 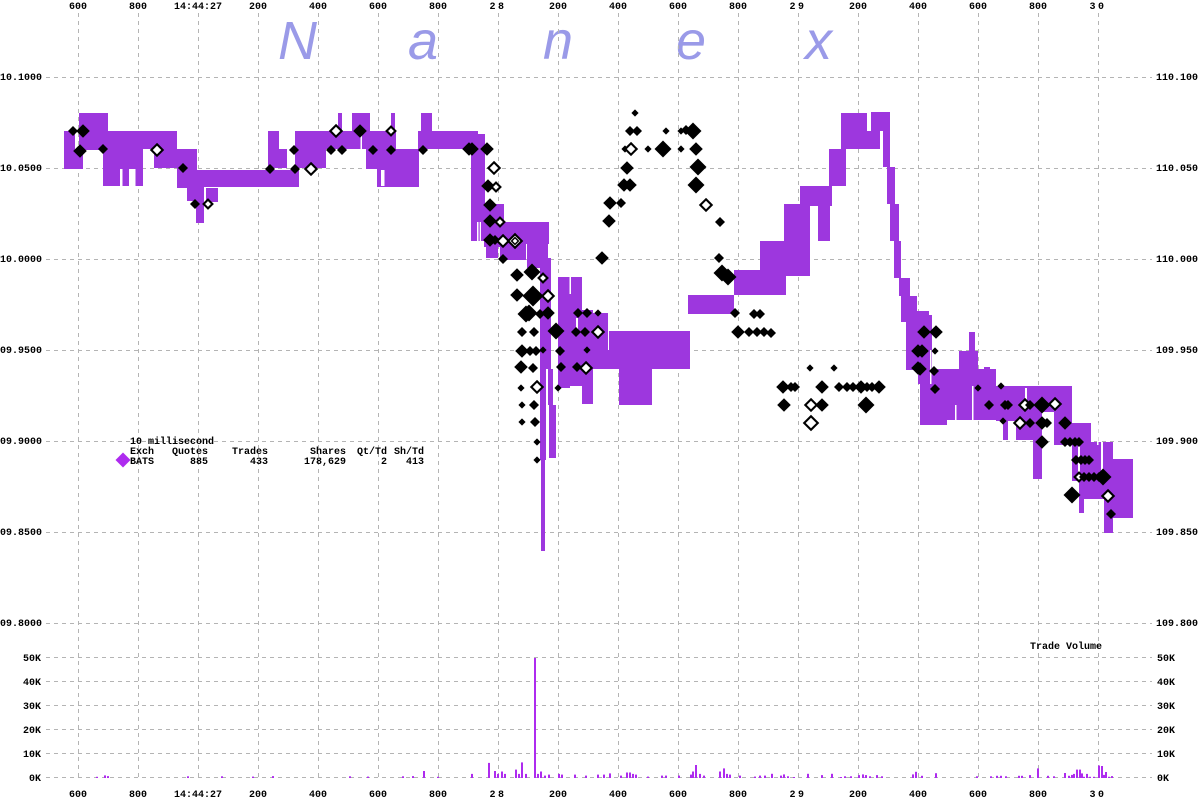 I want to click on svg-text: e, so click(x=691, y=41).